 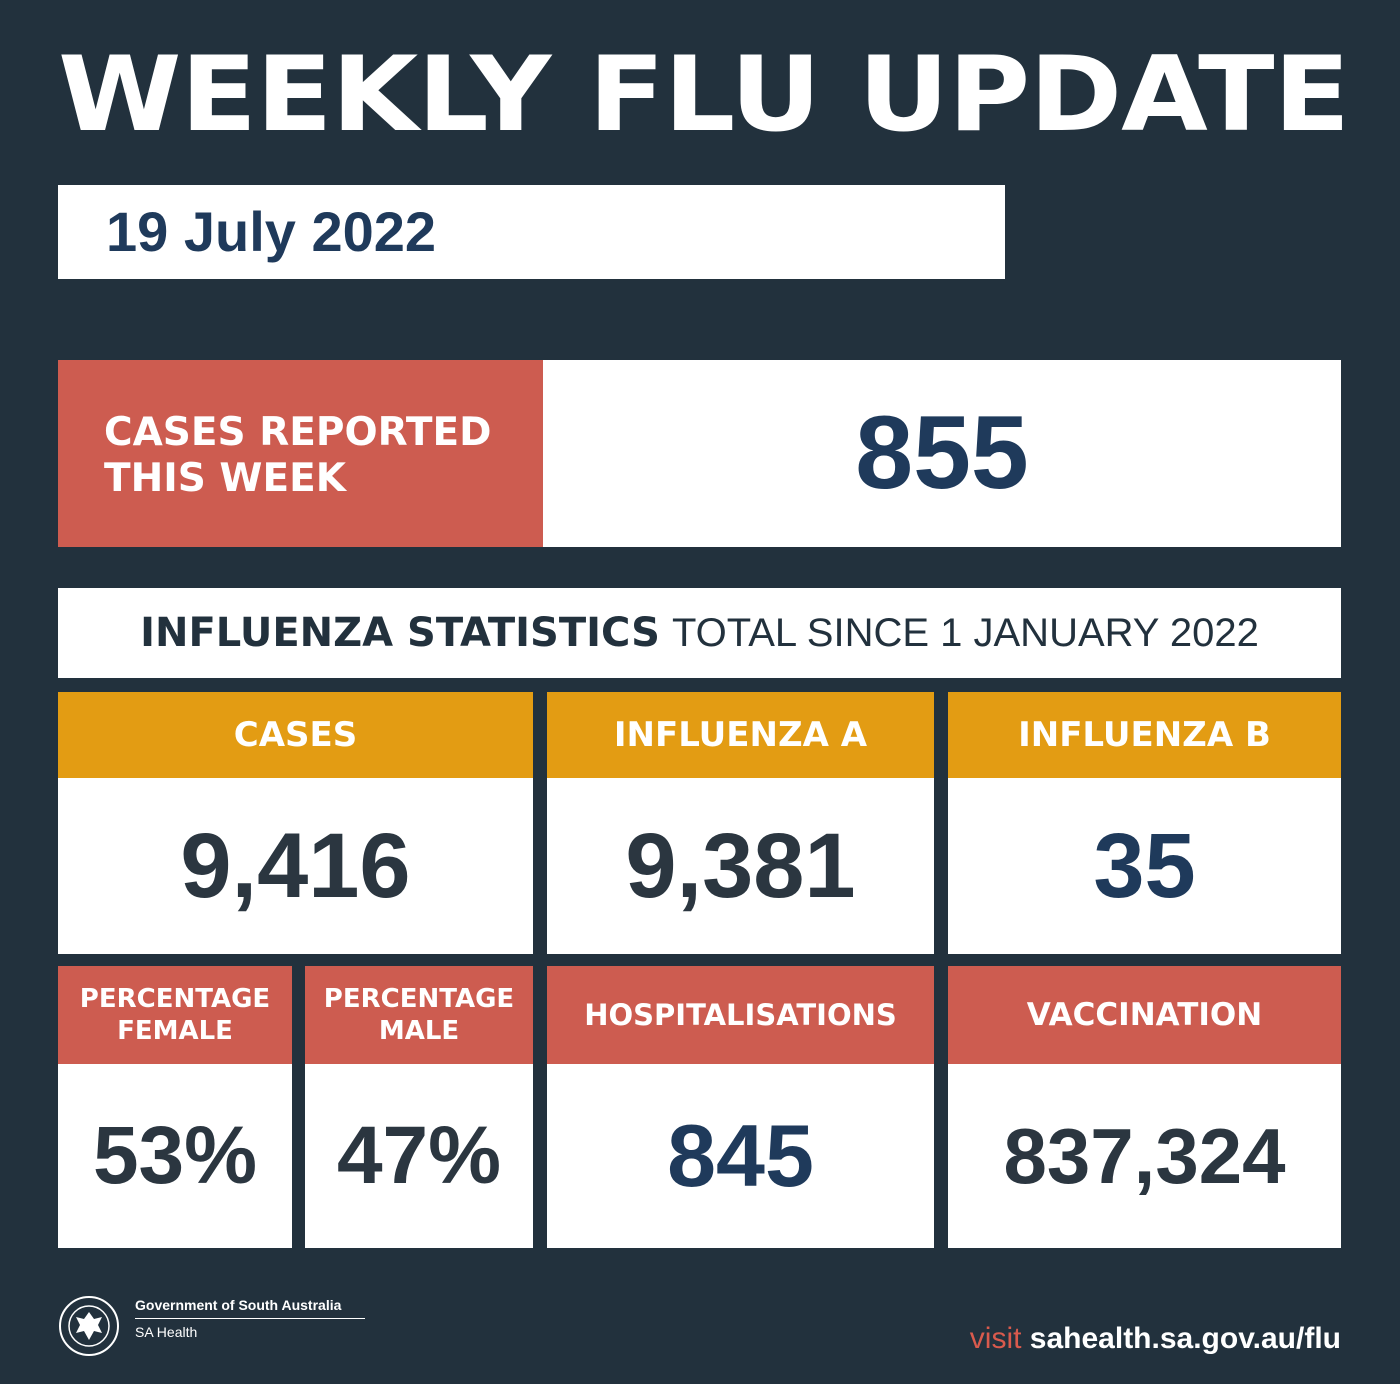 I want to click on percentage-male-header-line2: MALE, so click(x=419, y=1031).